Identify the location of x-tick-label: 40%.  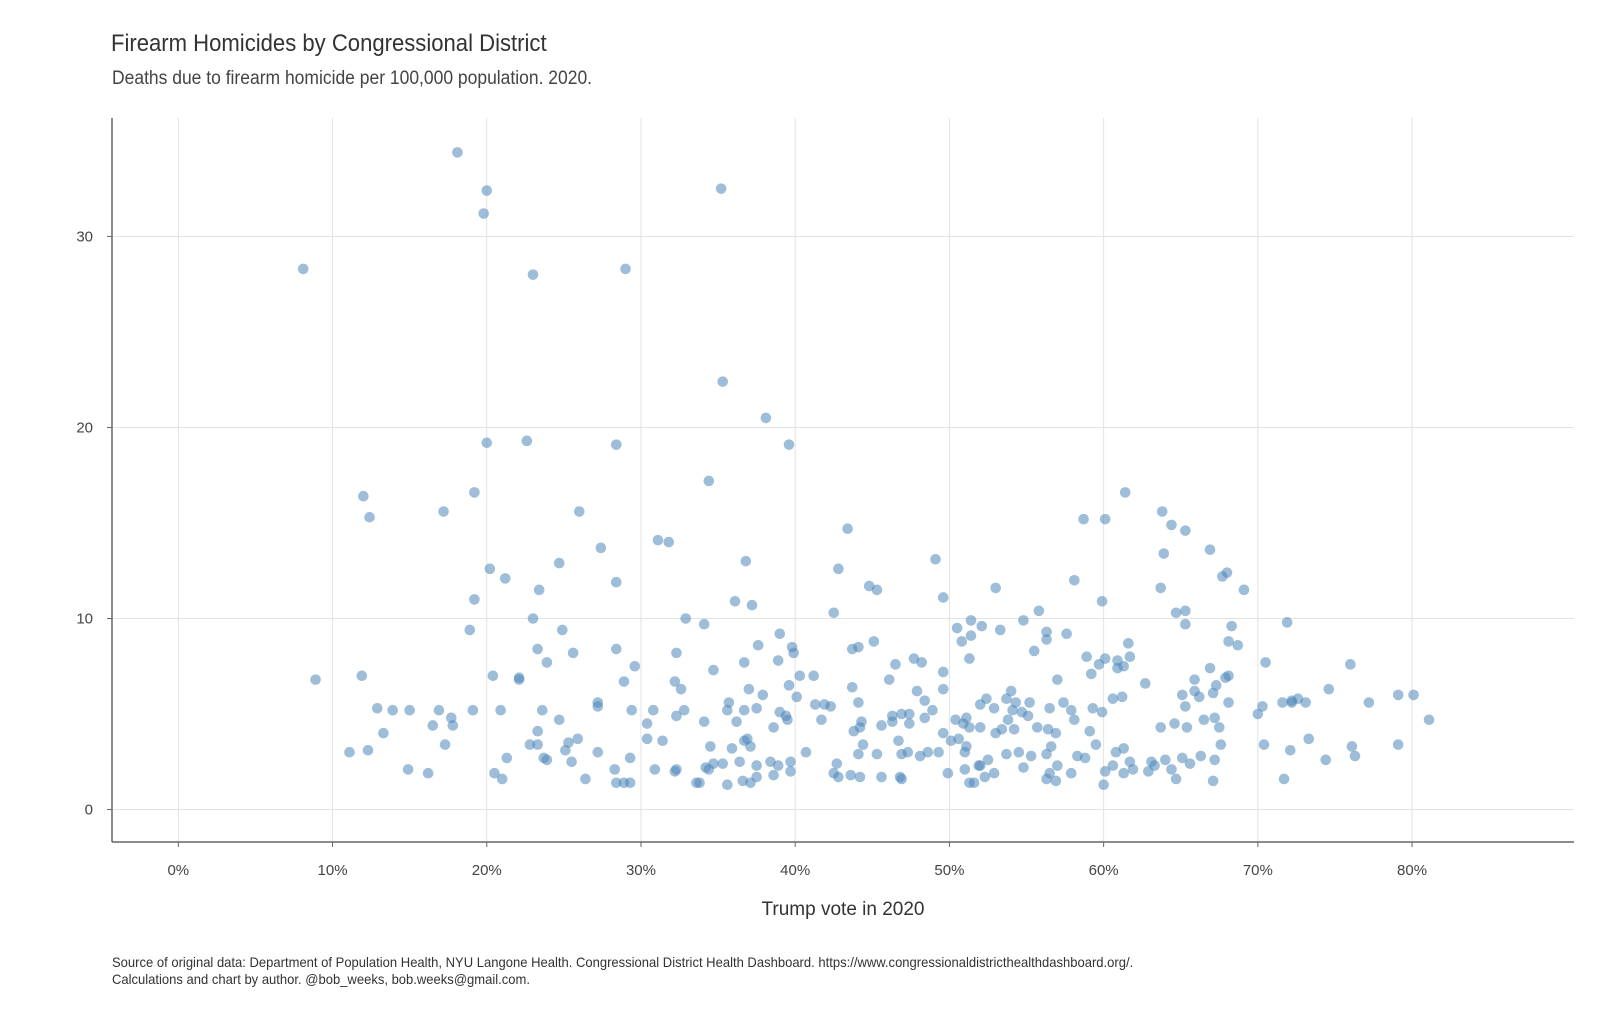
(795, 870).